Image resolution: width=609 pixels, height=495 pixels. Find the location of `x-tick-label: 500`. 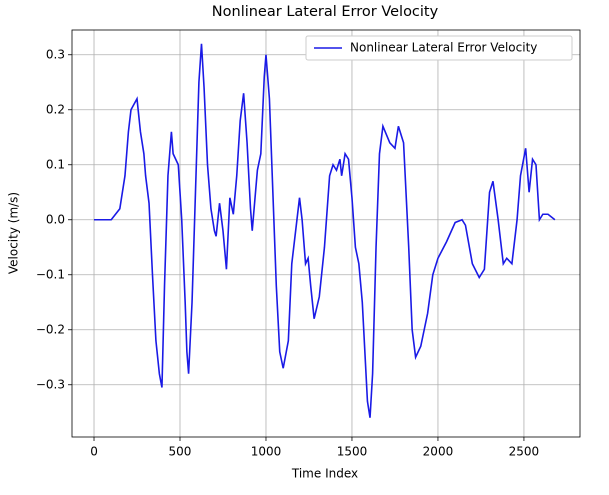

x-tick-label: 500 is located at coordinates (180, 452).